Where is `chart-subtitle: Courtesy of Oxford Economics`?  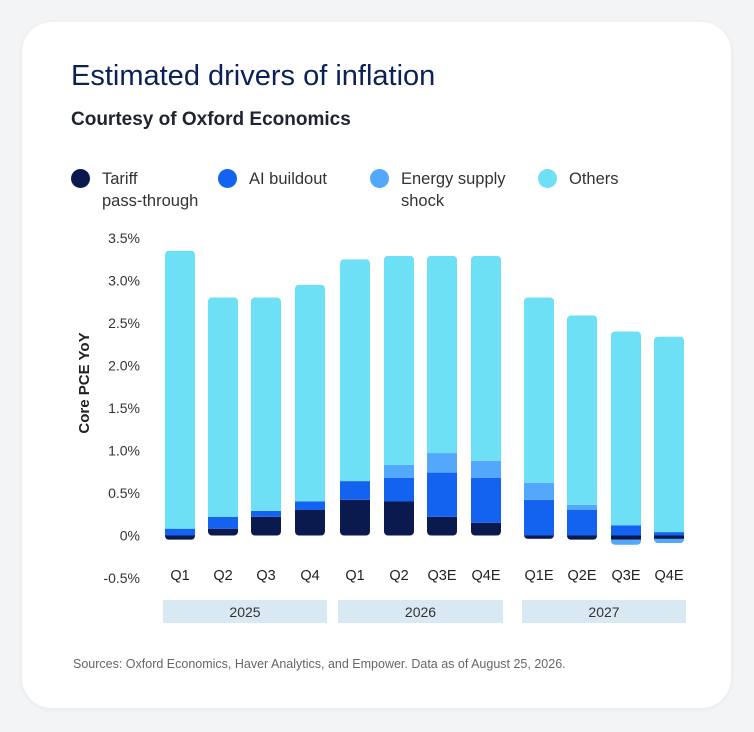 chart-subtitle: Courtesy of Oxford Economics is located at coordinates (211, 119).